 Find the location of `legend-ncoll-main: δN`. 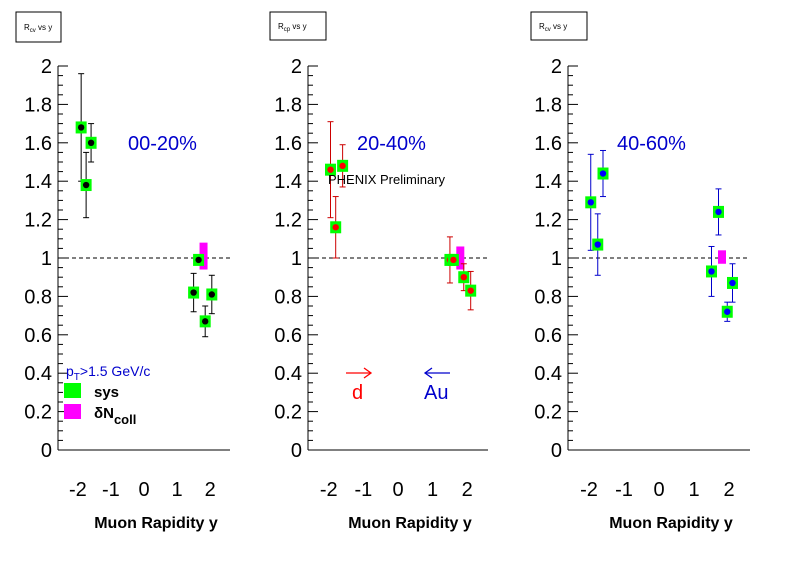

legend-ncoll-main: δN is located at coordinates (104, 413).